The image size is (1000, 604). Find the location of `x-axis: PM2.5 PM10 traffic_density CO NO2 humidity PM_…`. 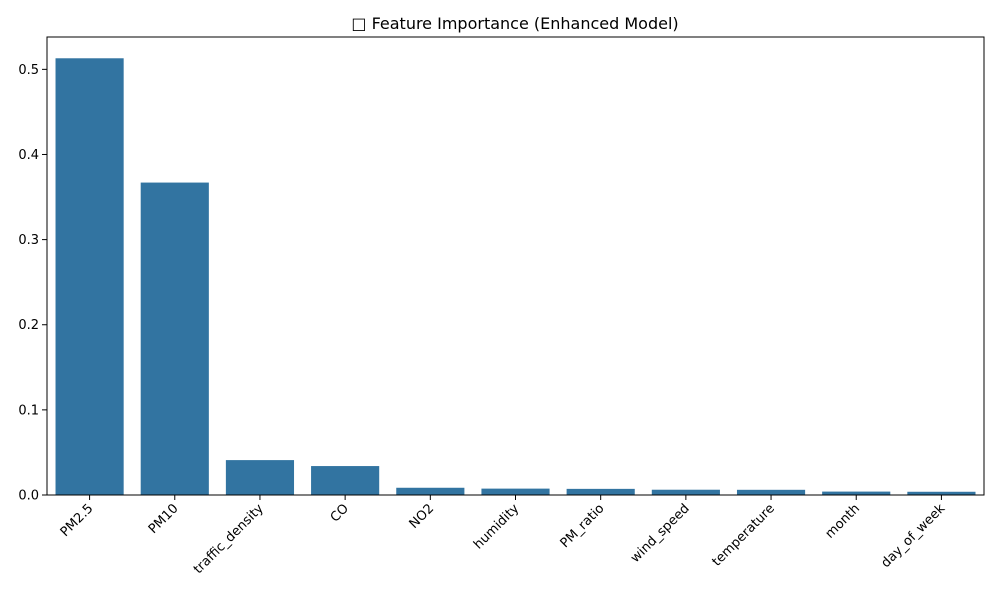

x-axis: PM2.5 PM10 traffic_density CO NO2 humidity PM_… is located at coordinates (503, 536).